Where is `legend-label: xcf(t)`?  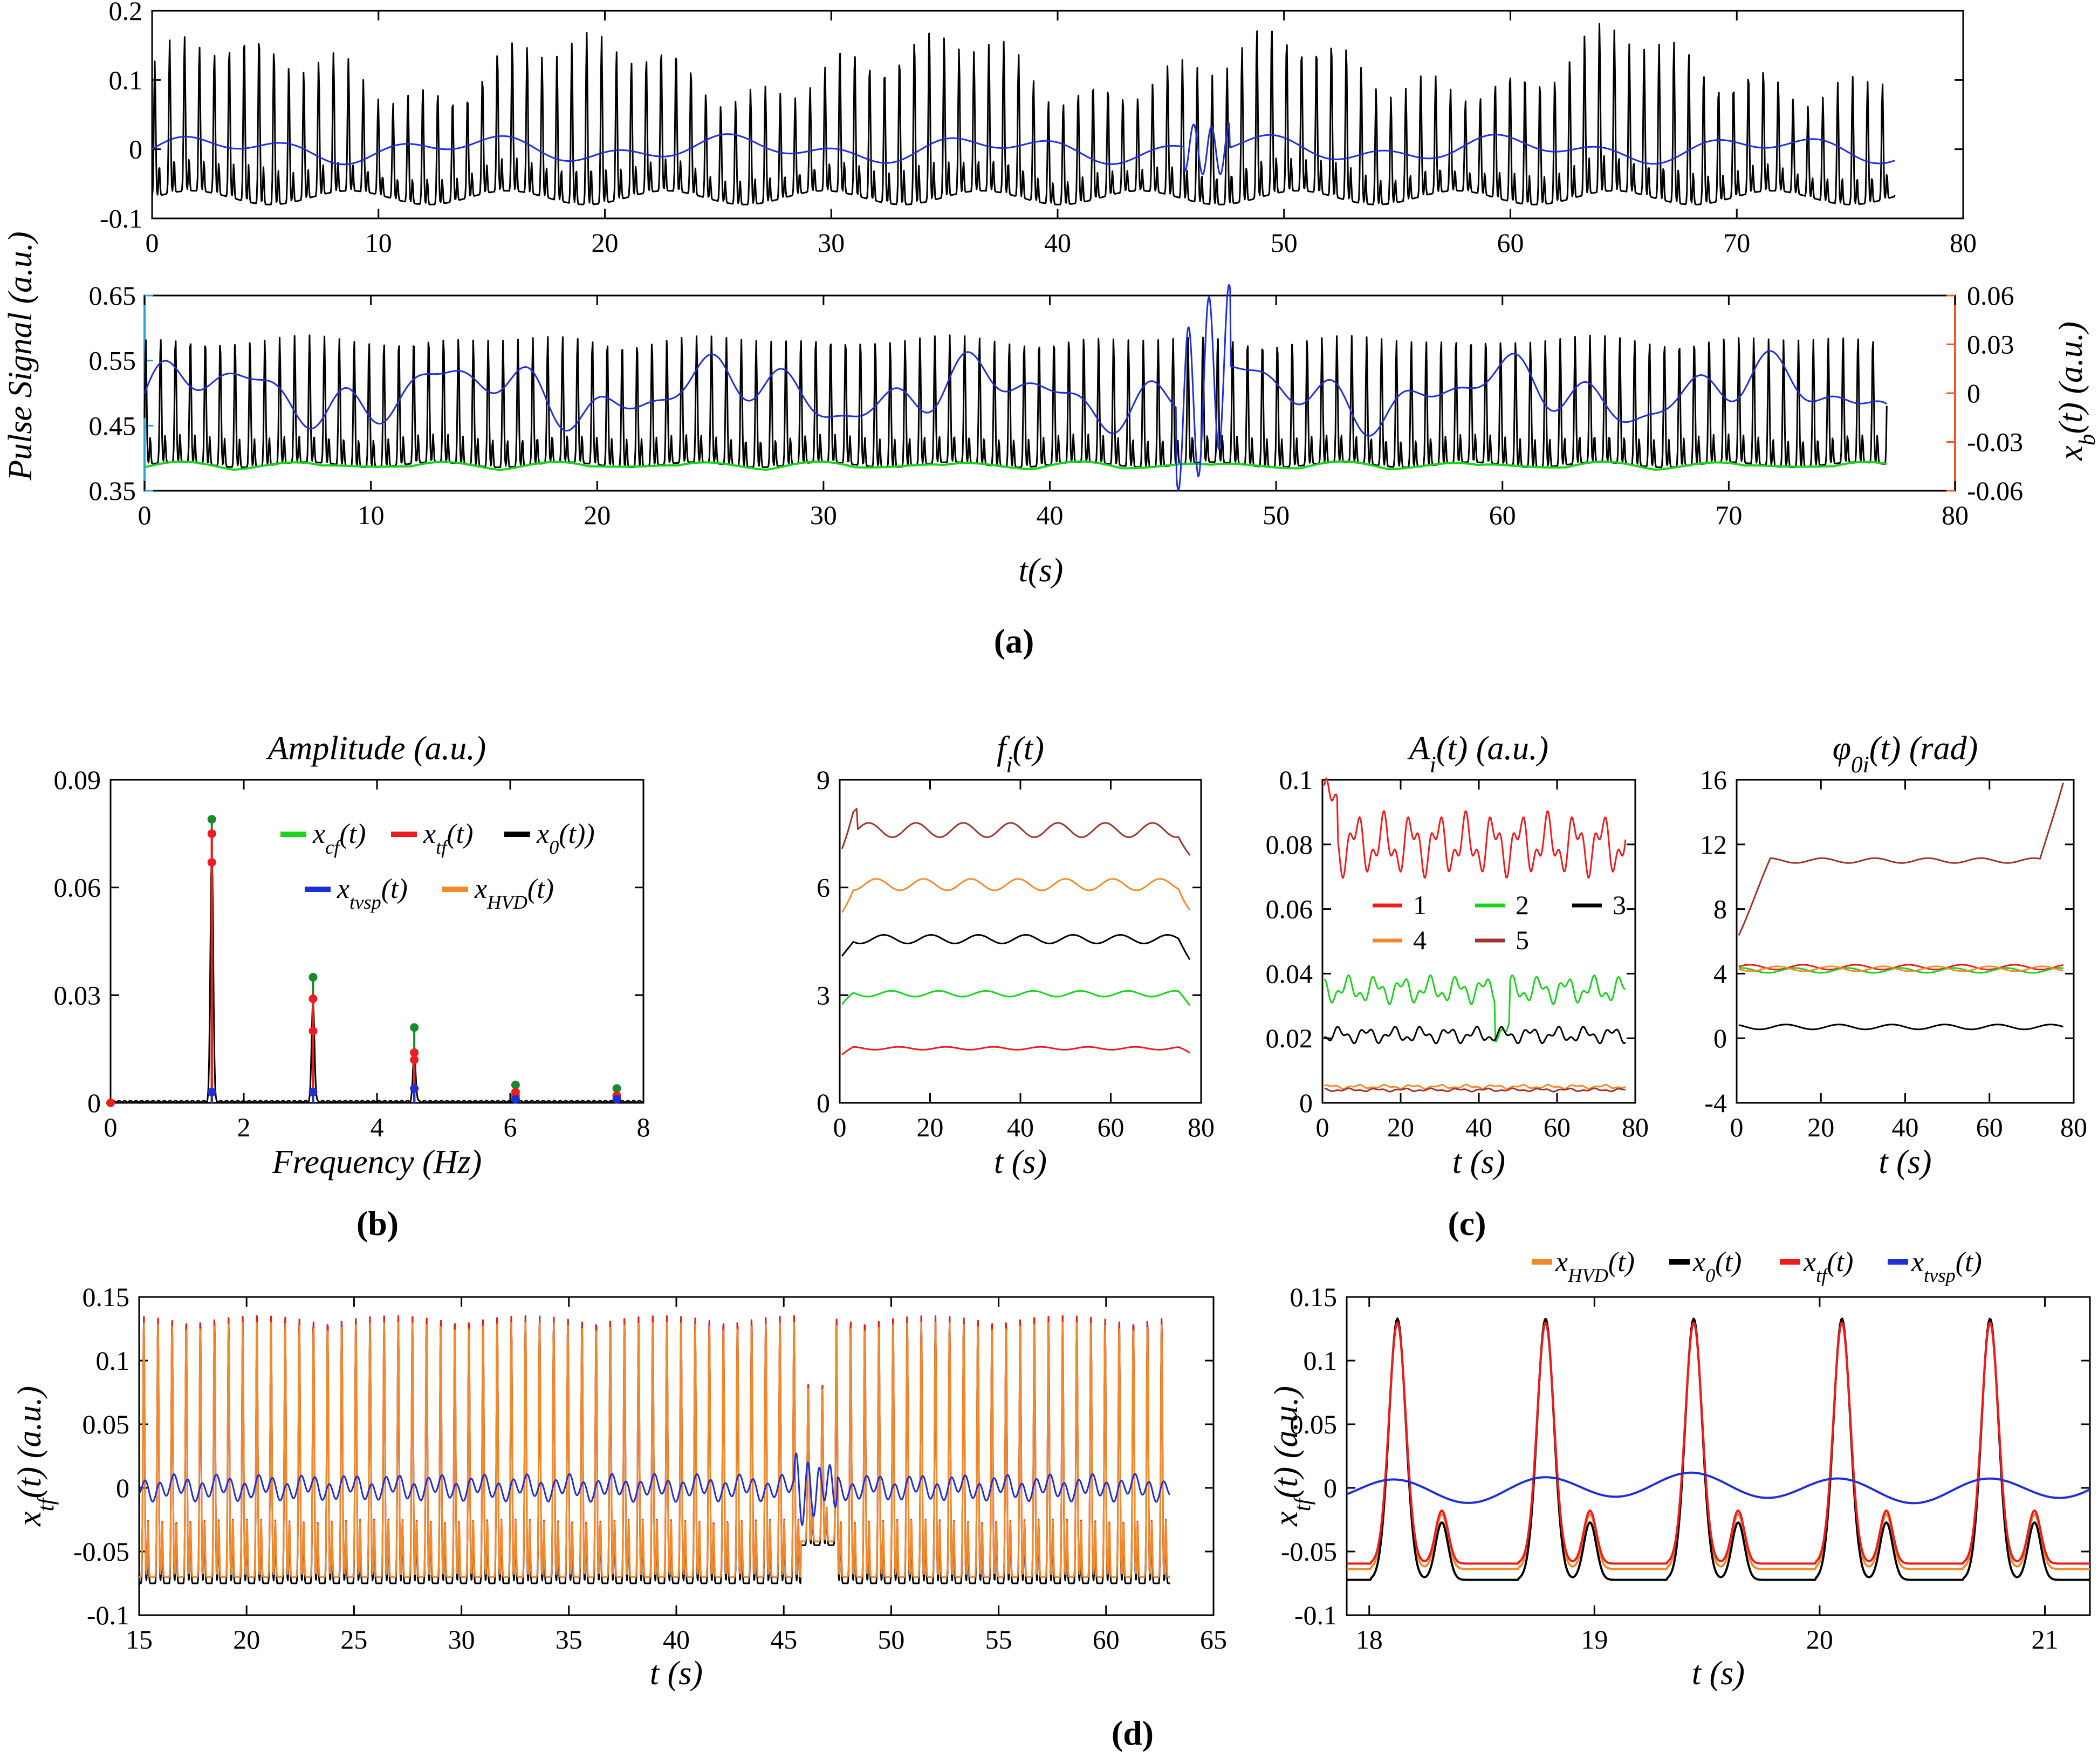 legend-label: xcf(t) is located at coordinates (339, 839).